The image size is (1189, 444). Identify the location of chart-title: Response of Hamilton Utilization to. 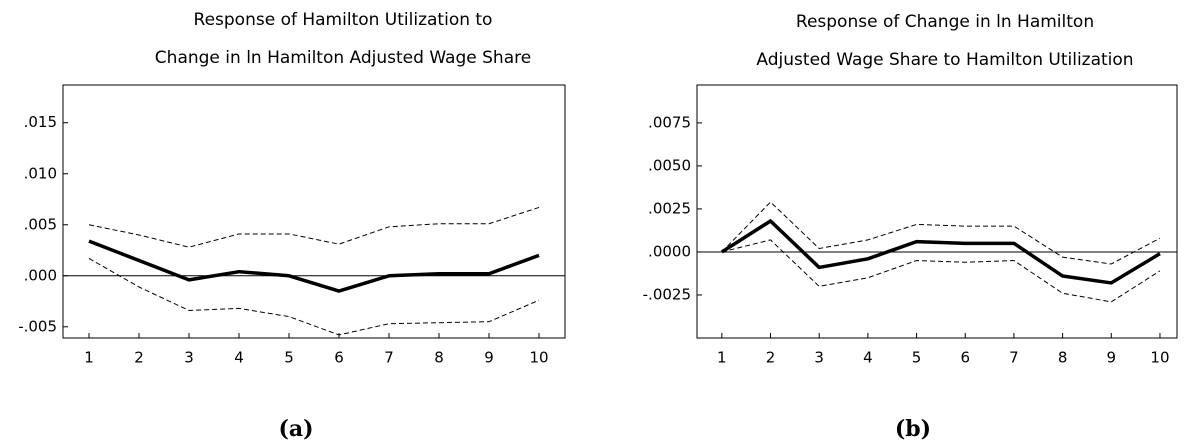
(343, 20).